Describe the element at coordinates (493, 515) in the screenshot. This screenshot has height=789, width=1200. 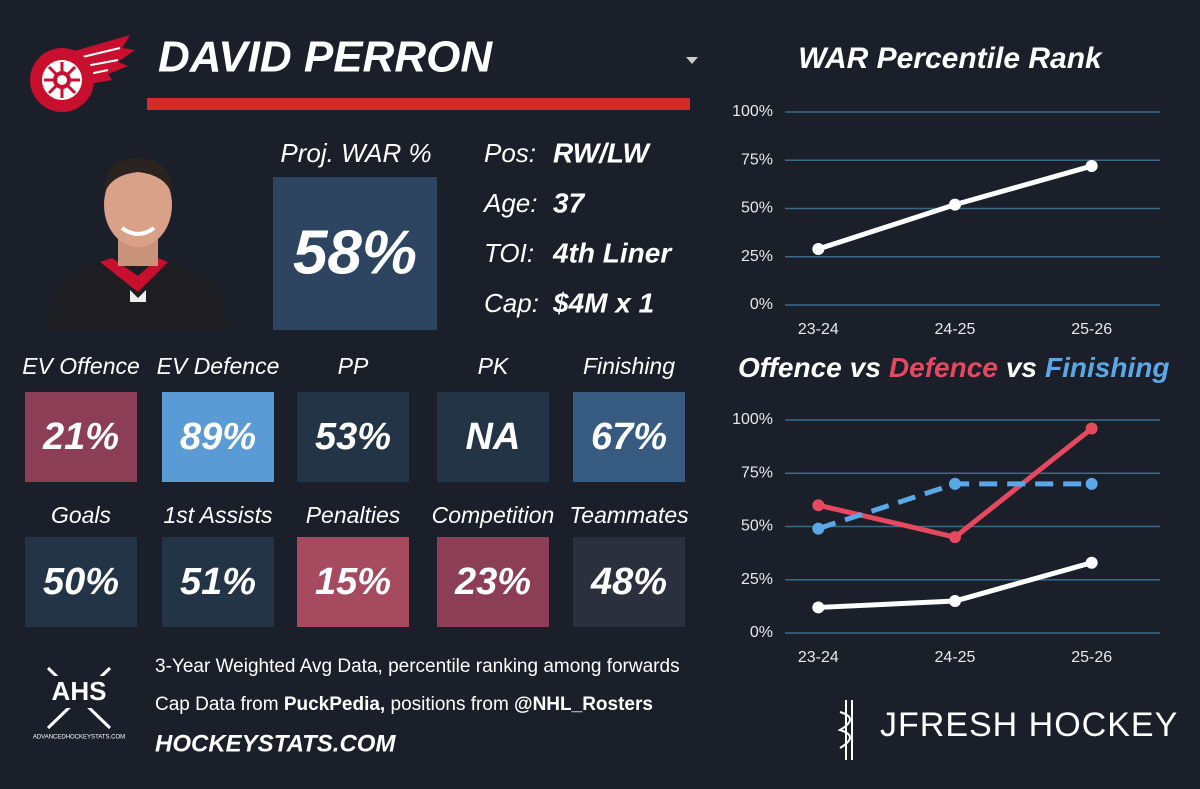
I see `tile-label: Competition` at that location.